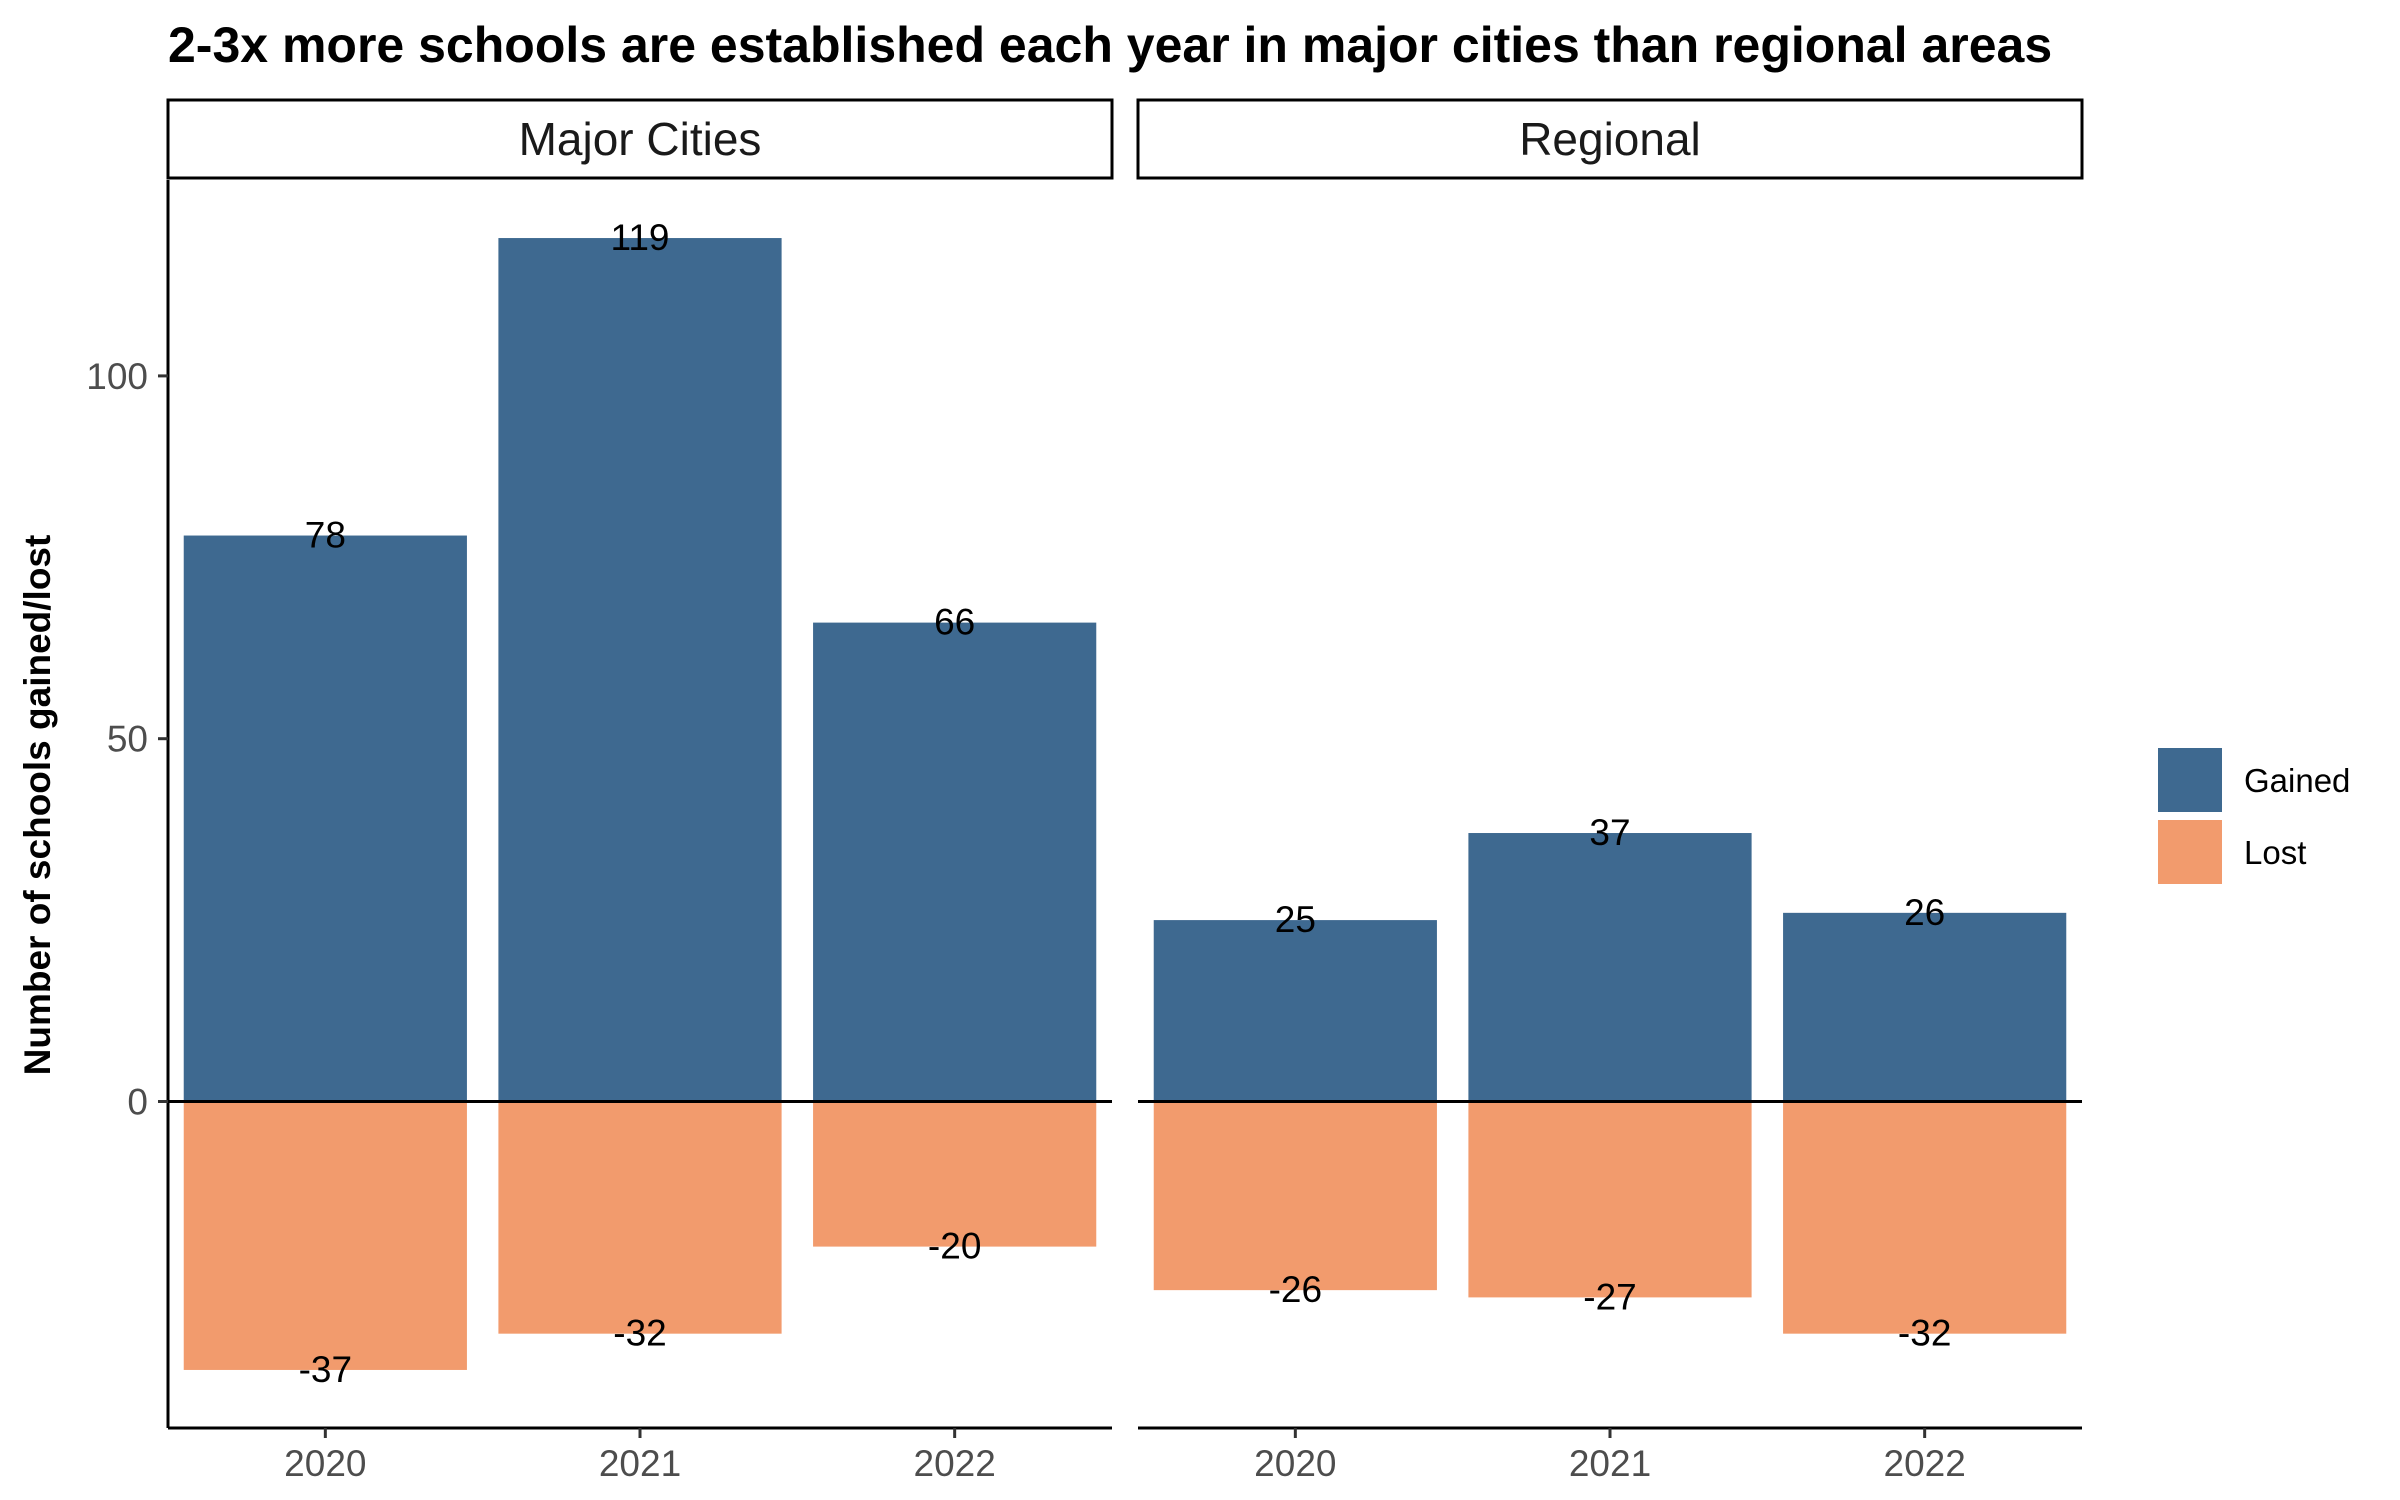  I want to click on data-label: 78, so click(325, 535).